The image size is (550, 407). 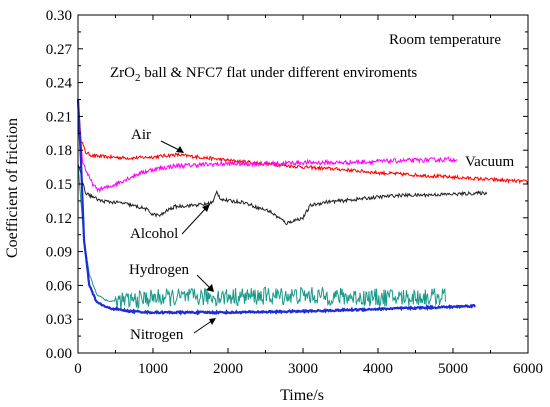 I want to click on x-tick-label: 2000, so click(x=228, y=369).